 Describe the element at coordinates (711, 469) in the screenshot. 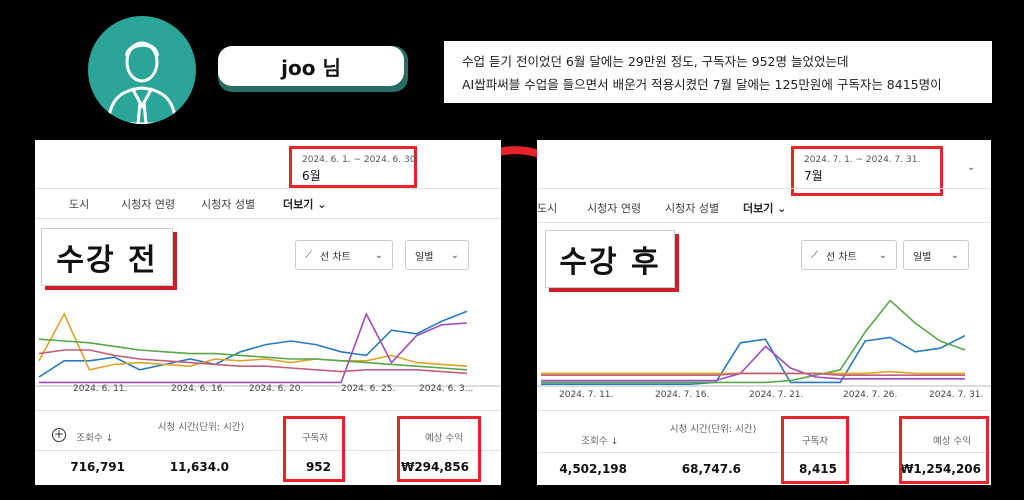

I see `watch-time-value: 68,747.6` at that location.